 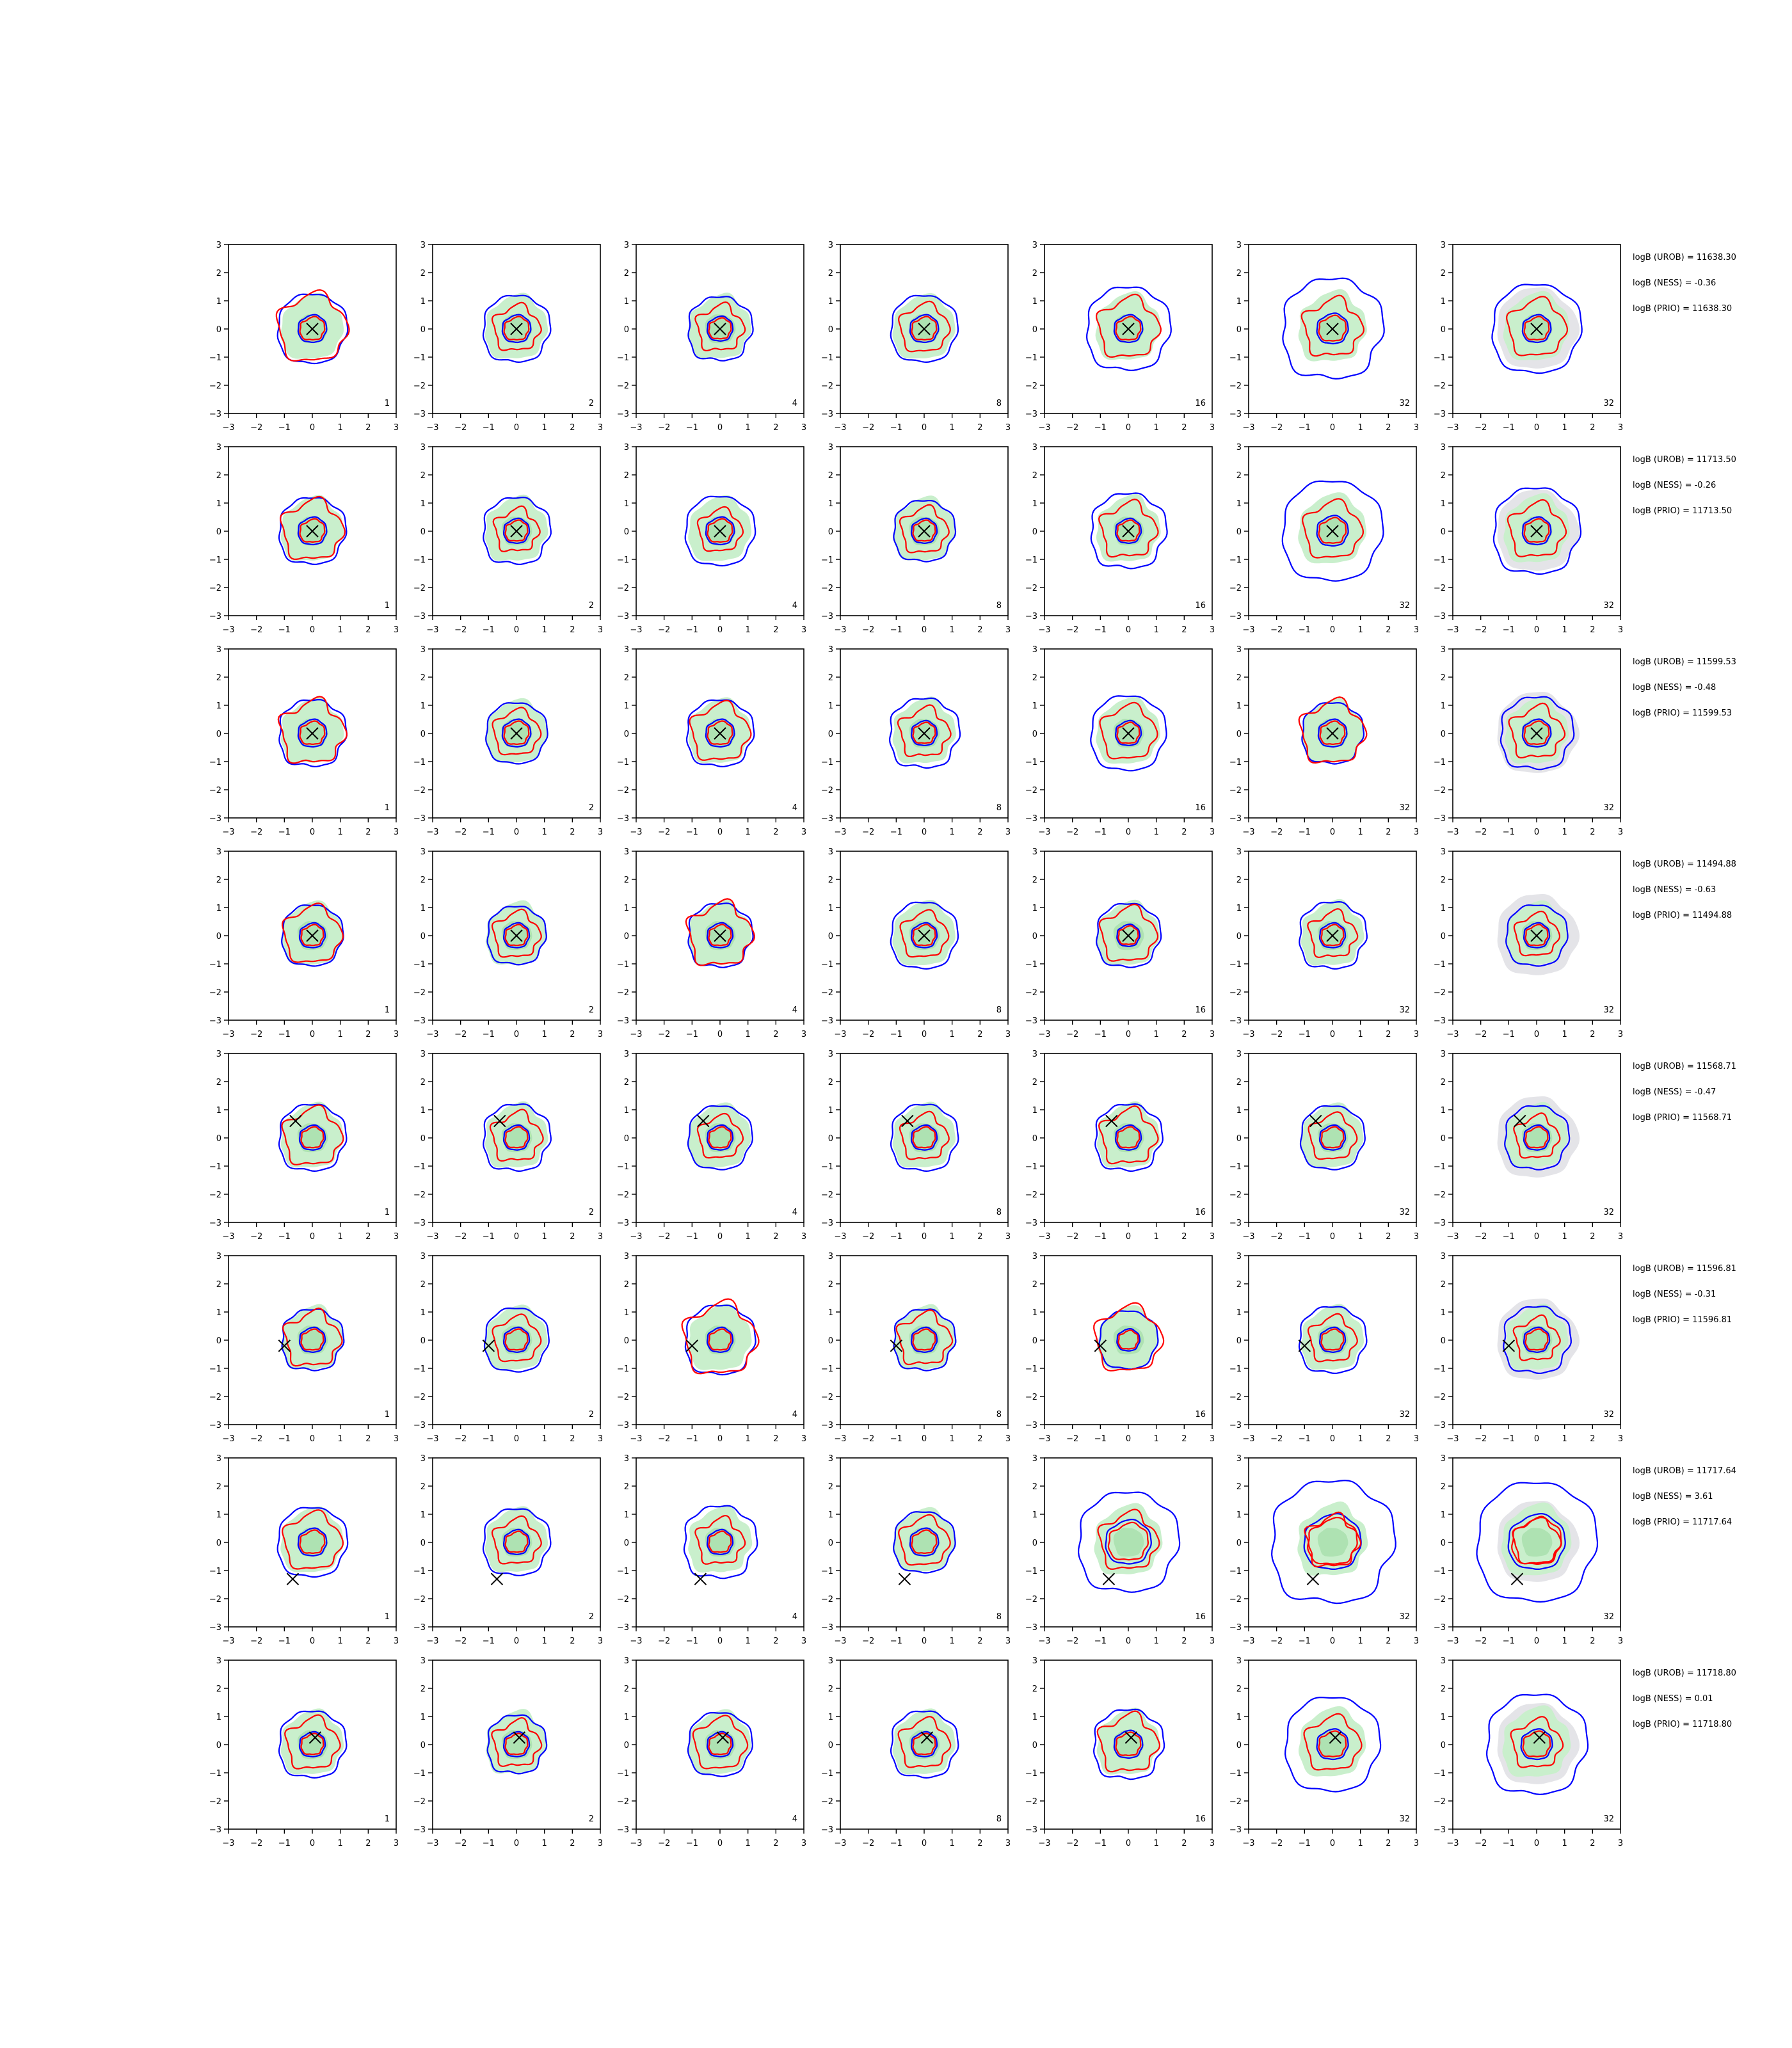 I want to click on panel-label: 2, so click(x=591, y=1010).